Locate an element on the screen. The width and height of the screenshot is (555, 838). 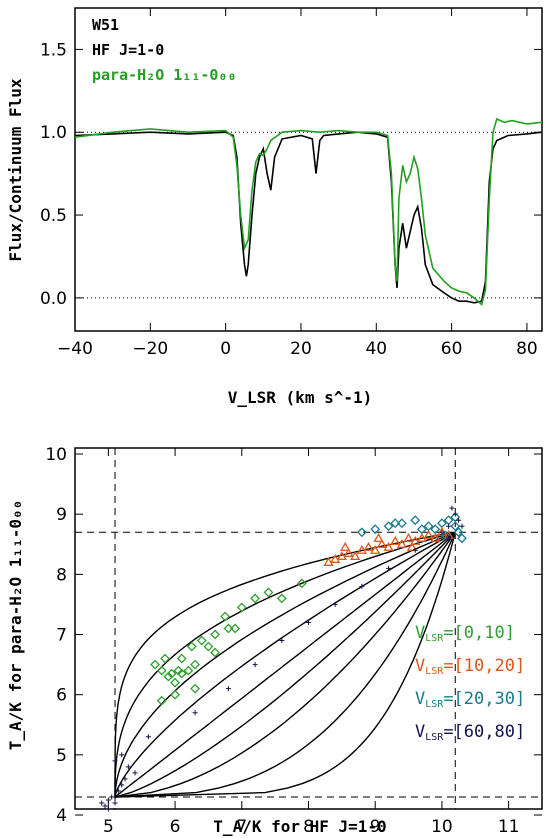
x-tick-label: −40 is located at coordinates (75, 349).